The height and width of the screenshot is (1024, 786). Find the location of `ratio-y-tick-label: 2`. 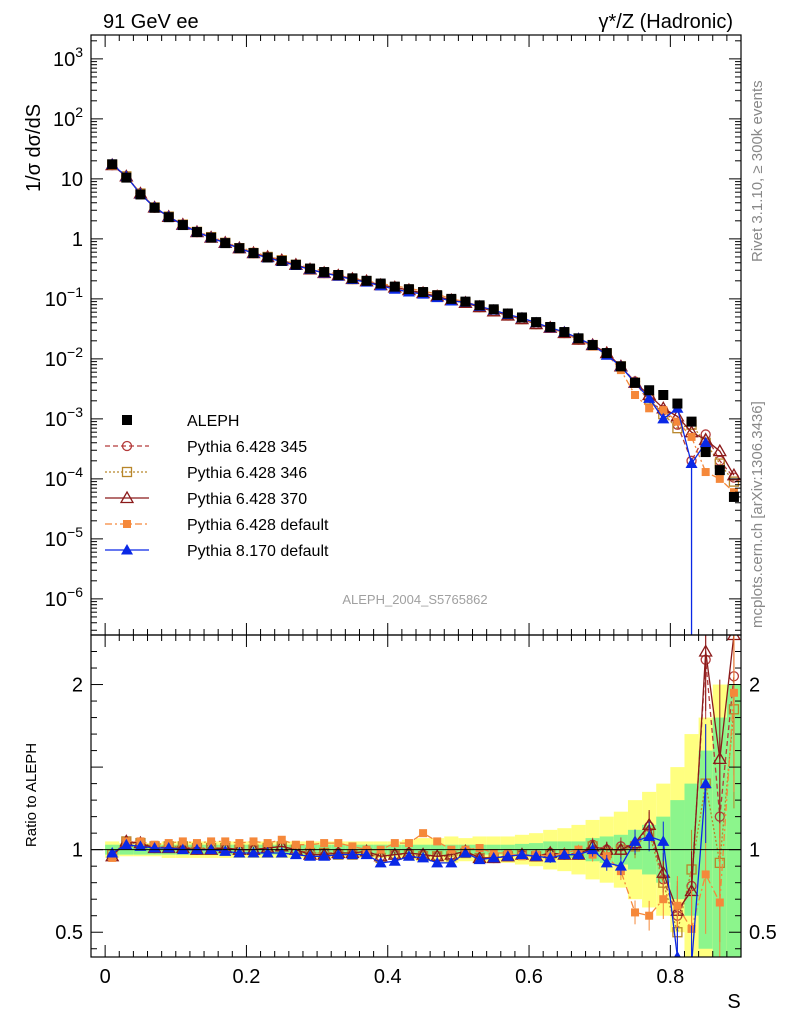

ratio-y-tick-label: 2 is located at coordinates (77, 686).